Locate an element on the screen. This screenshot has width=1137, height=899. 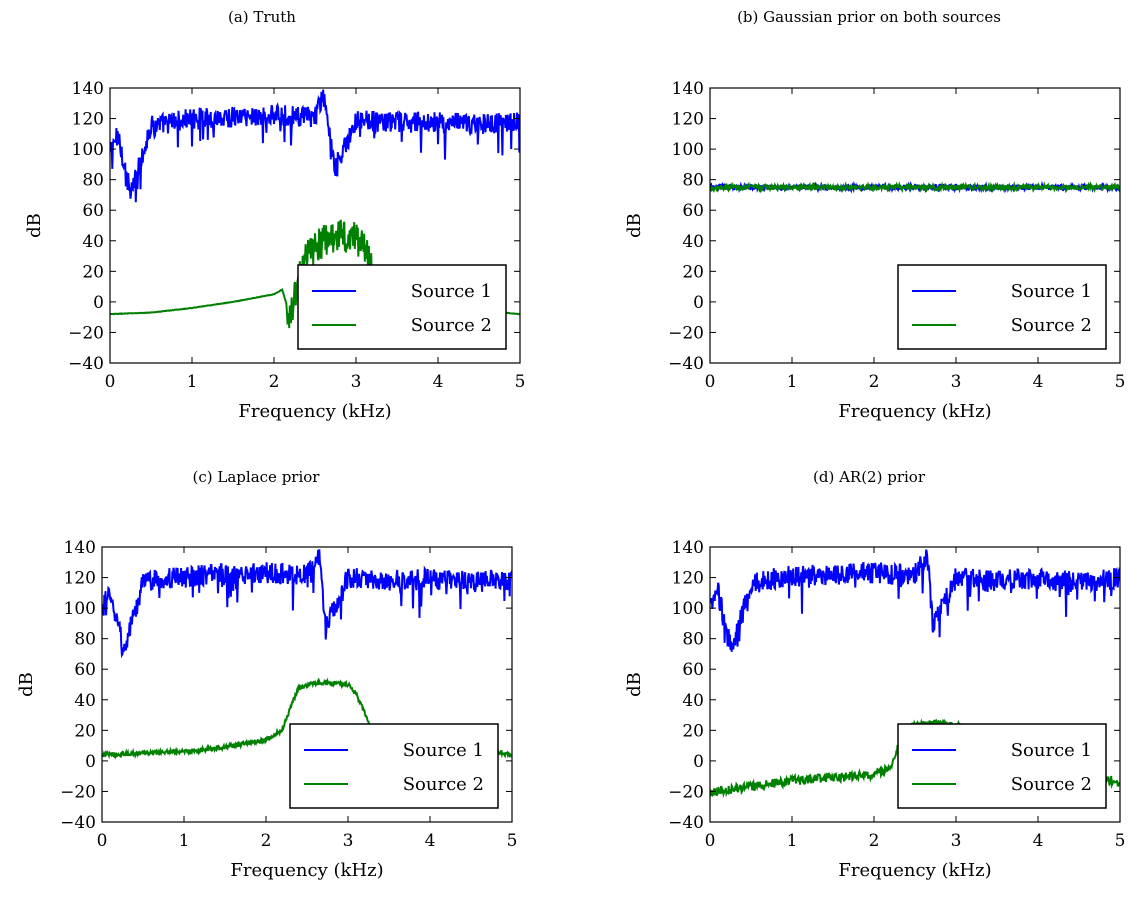
panel-caption: (c) Laplace prior is located at coordinates (257, 477).